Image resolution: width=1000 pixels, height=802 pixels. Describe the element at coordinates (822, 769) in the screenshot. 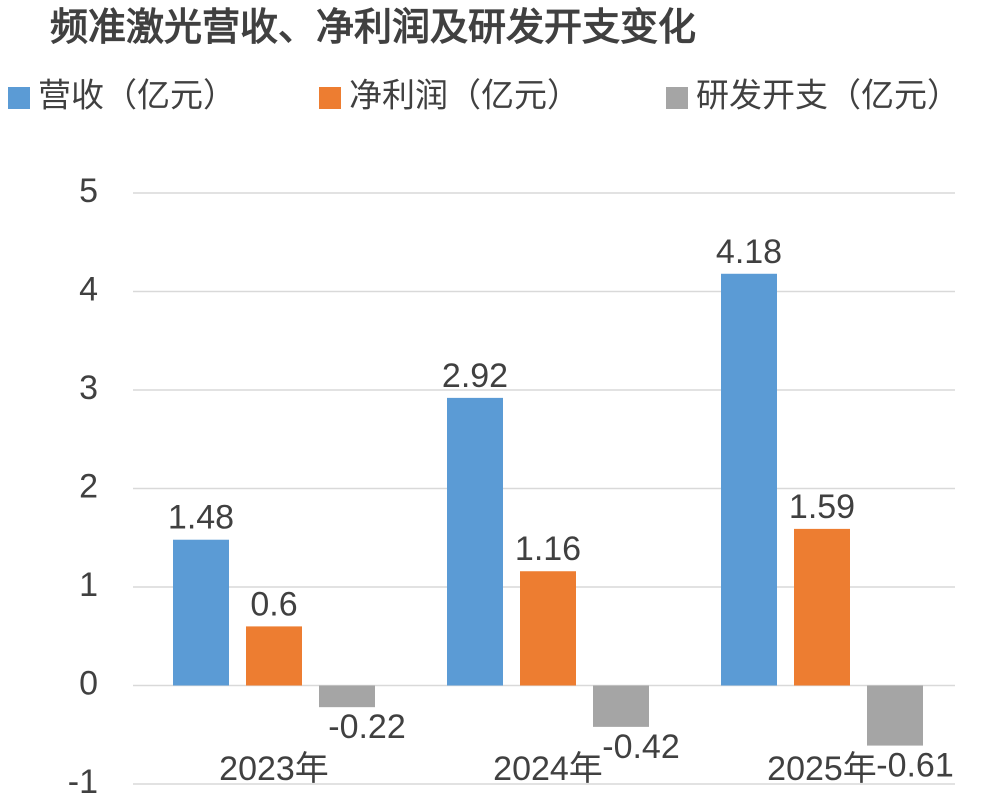

I see `x-tick-label: 2025年` at that location.